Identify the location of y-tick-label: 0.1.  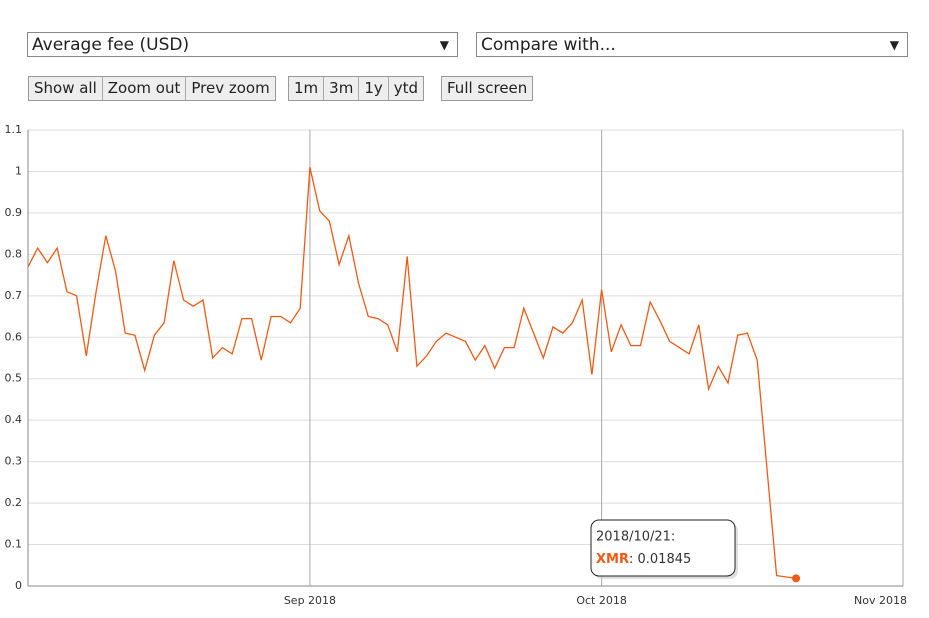
(14, 544).